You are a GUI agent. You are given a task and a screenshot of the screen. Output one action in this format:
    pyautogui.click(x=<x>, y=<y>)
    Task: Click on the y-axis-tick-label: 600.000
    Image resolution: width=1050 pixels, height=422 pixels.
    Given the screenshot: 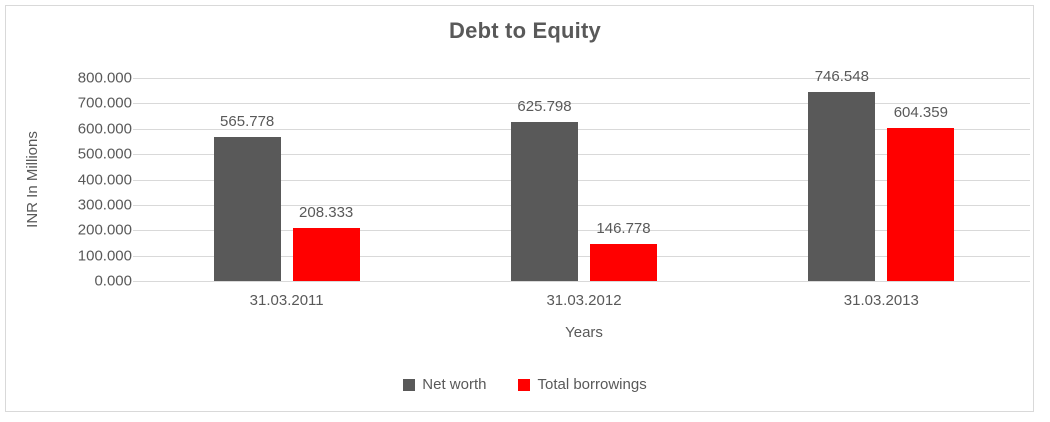 What is the action you would take?
    pyautogui.click(x=104, y=129)
    